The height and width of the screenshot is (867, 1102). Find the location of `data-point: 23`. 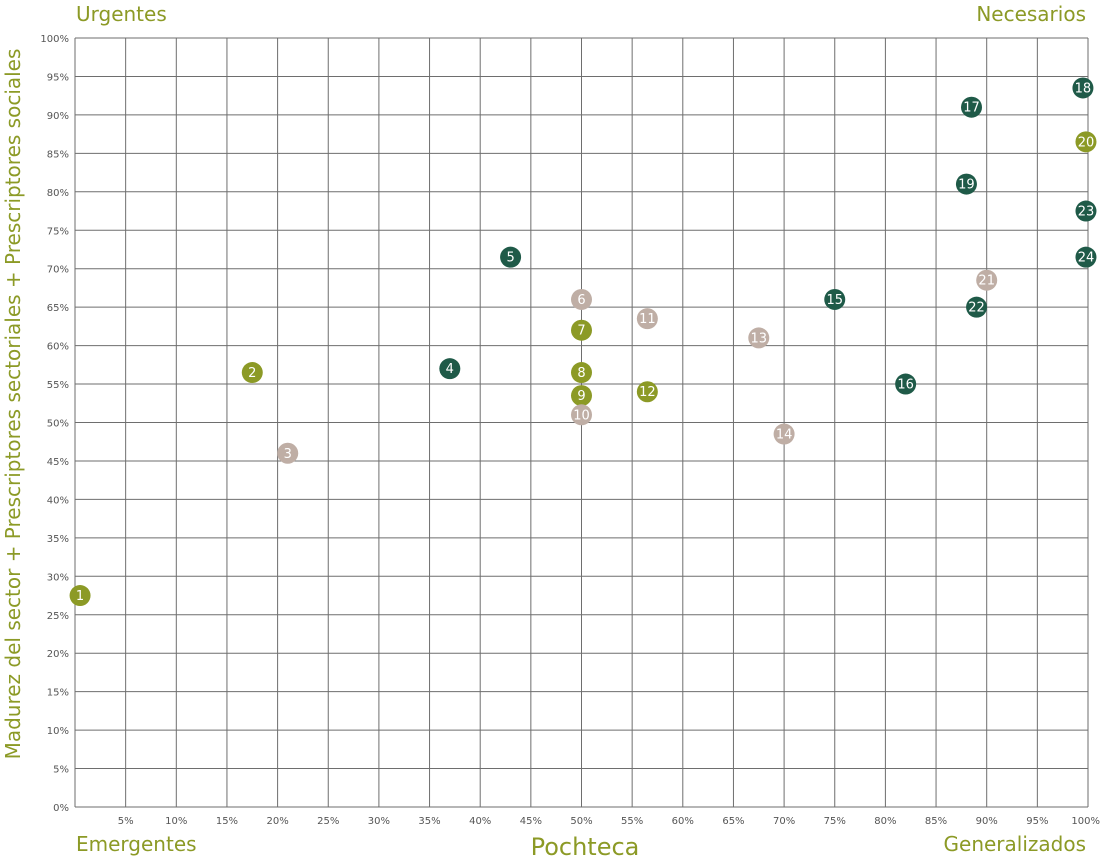

data-point: 23 is located at coordinates (1086, 211).